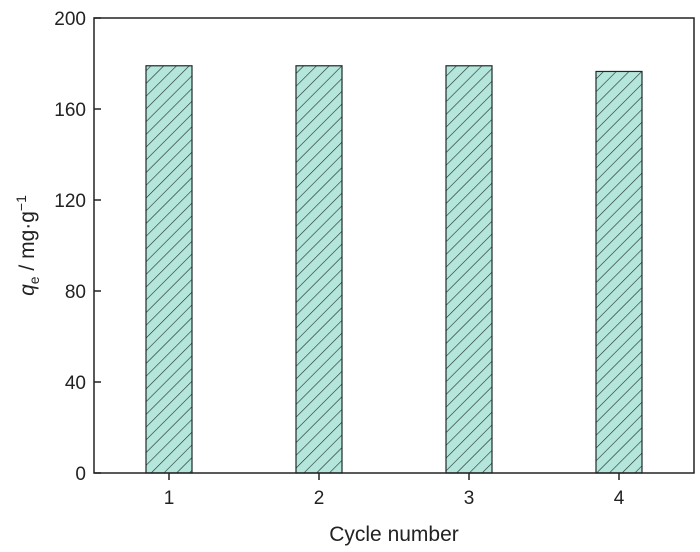 The image size is (700, 552). I want to click on y-axis-superscript: −1, so click(21, 203).